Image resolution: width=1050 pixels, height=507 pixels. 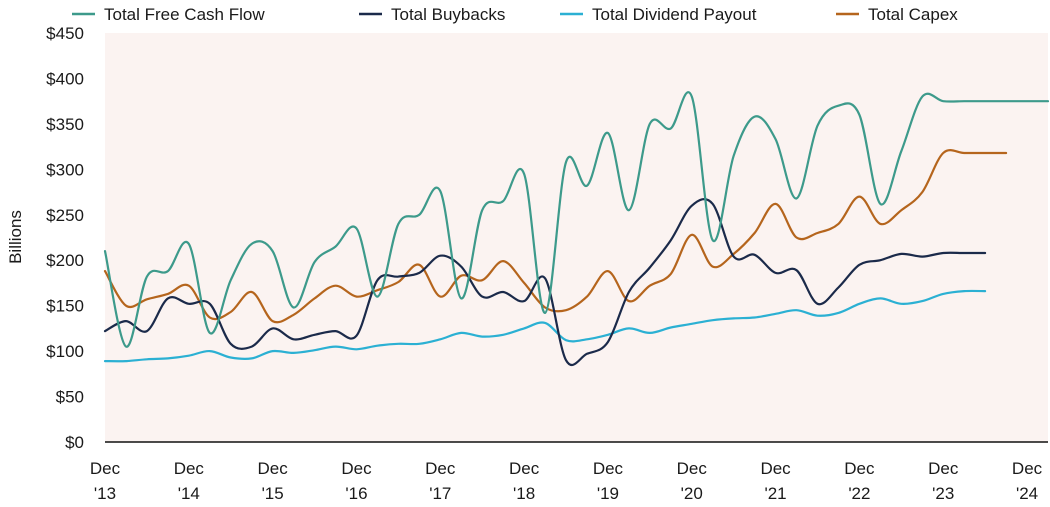 I want to click on legend-label: Total Free Cash Flow, so click(x=184, y=14).